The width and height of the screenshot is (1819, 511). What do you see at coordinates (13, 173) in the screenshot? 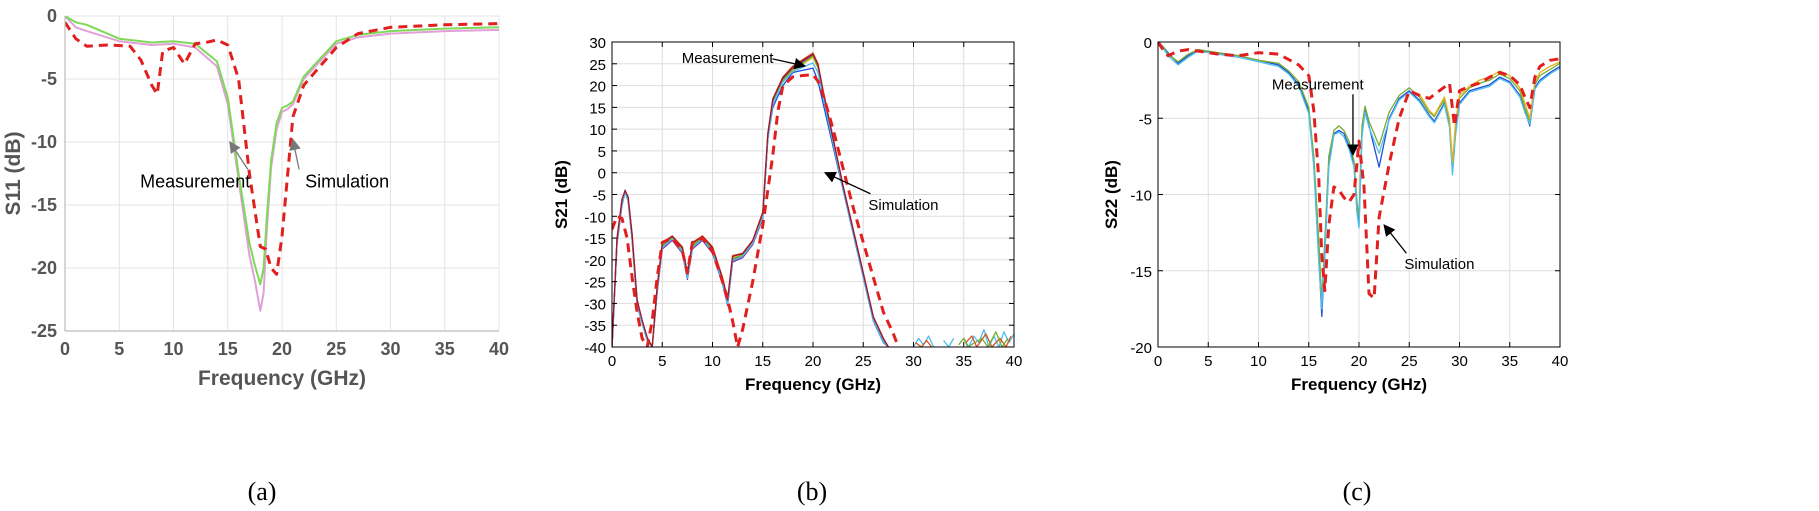
I see `y-axis-label: S11 (dB)` at bounding box center [13, 173].